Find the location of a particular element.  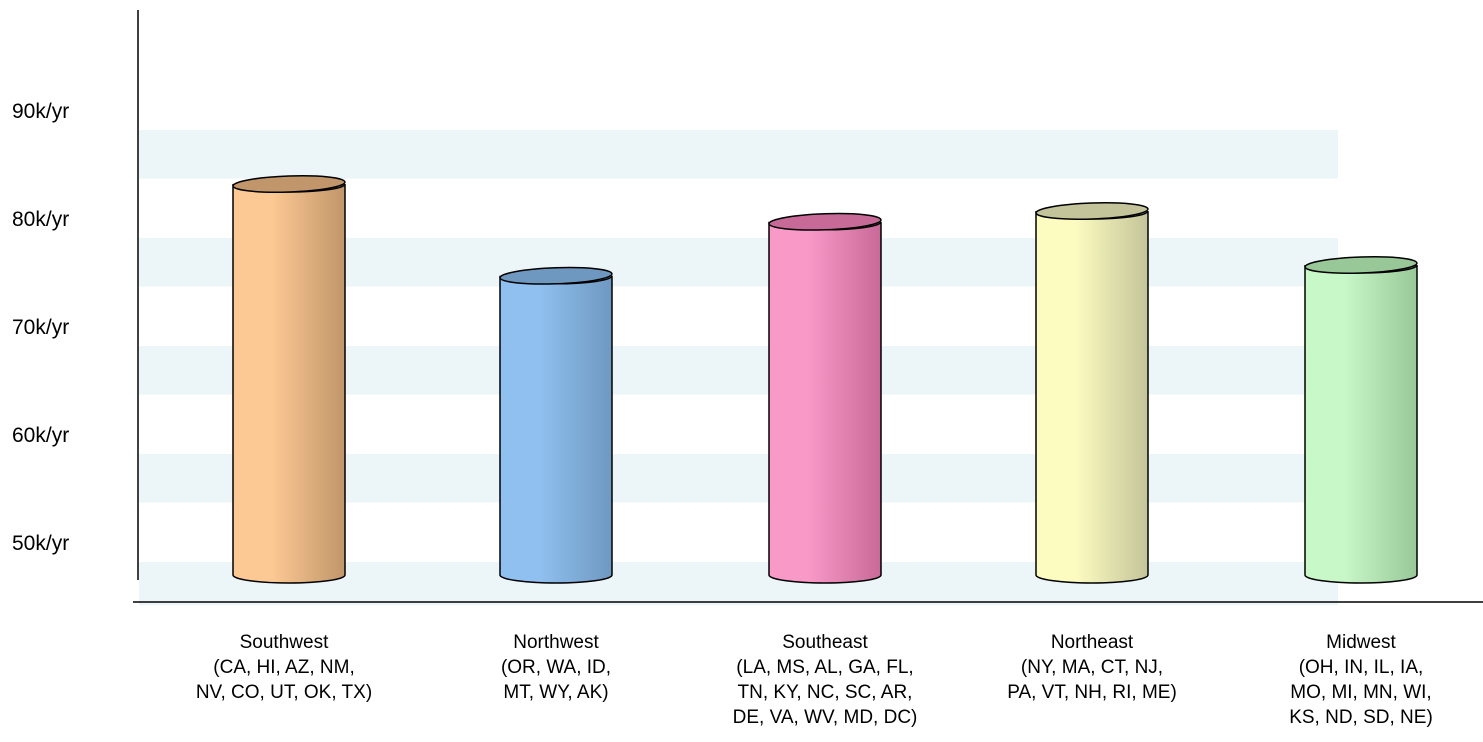

category-label: Southwest is located at coordinates (284, 642).